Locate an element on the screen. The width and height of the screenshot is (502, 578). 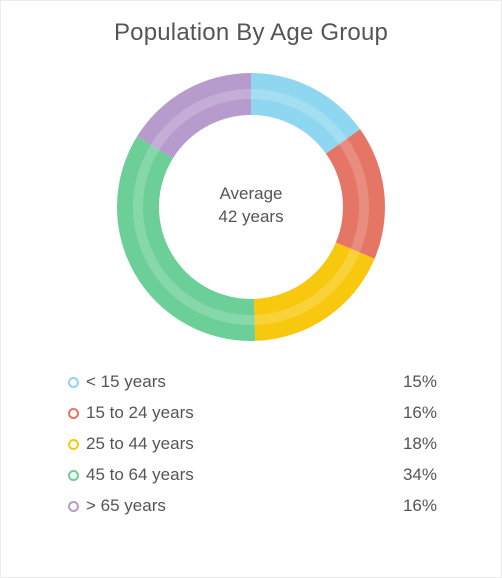
donut-center-label: Average 42 years is located at coordinates (251, 205).